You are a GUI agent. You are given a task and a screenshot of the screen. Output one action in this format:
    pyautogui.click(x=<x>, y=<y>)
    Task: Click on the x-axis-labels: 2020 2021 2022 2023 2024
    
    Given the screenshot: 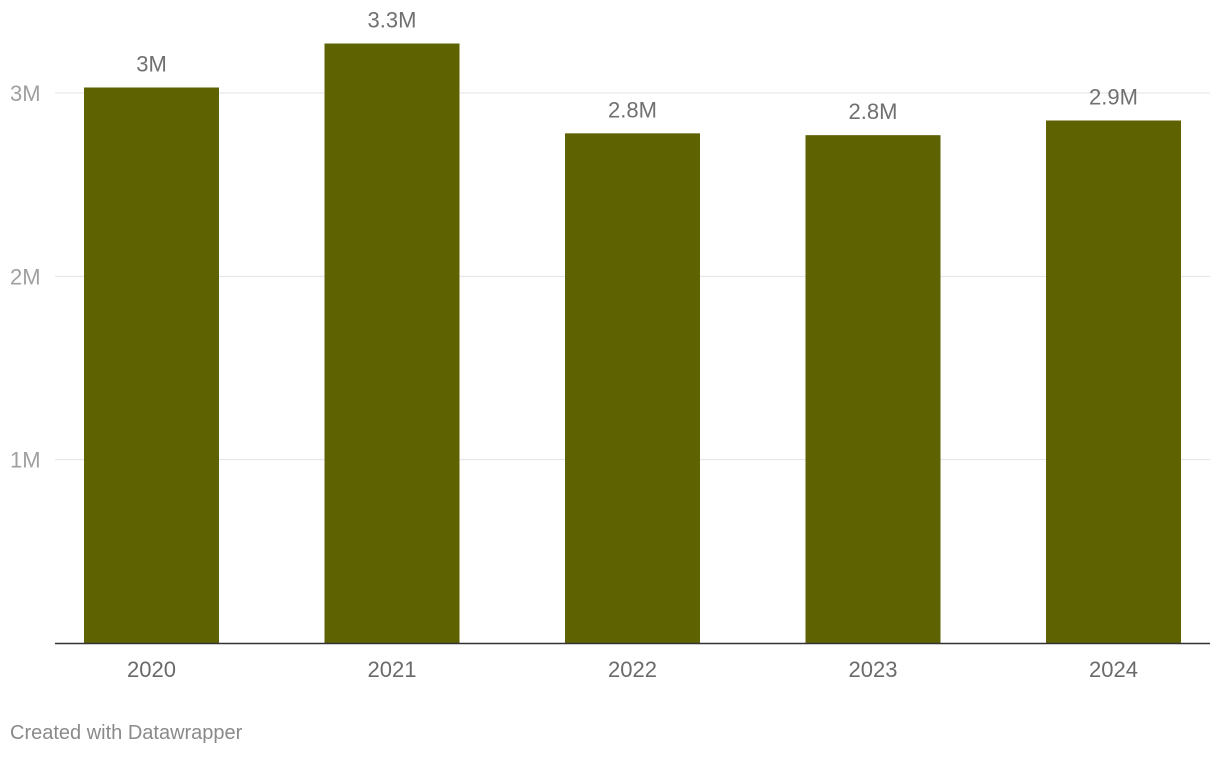 What is the action you would take?
    pyautogui.click(x=632, y=669)
    